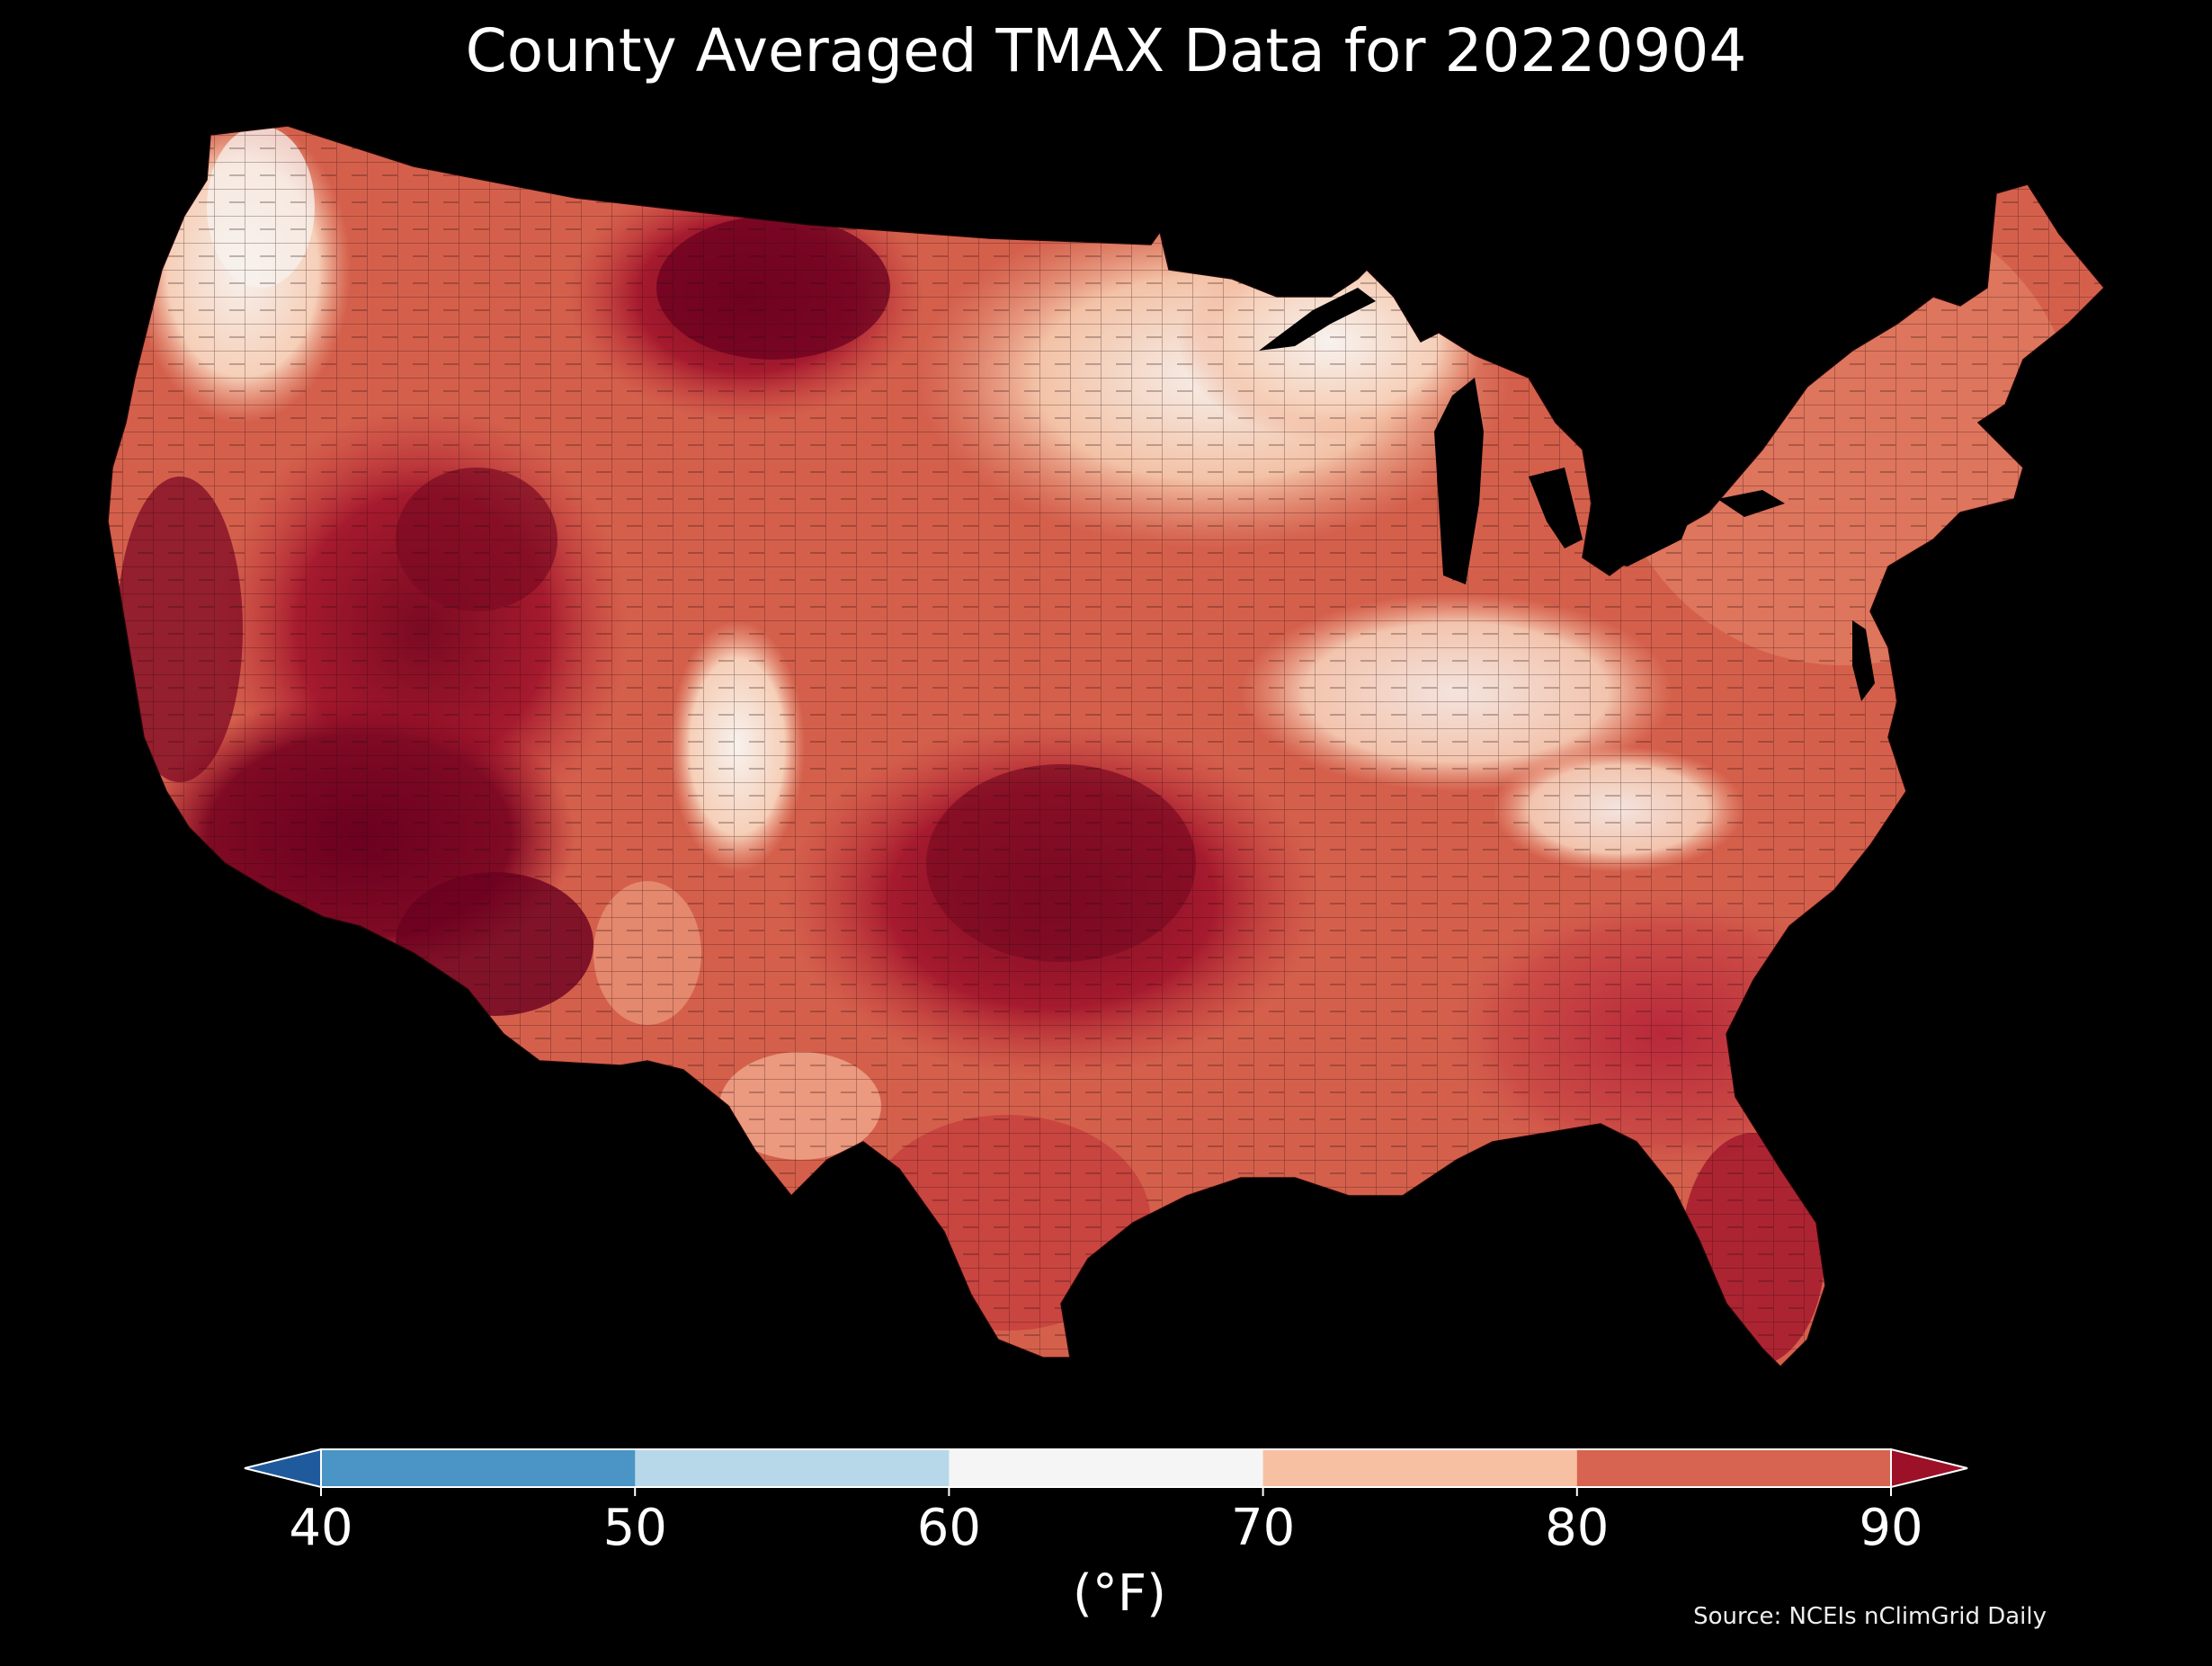 This screenshot has width=2212, height=1666. Describe the element at coordinates (1577, 1528) in the screenshot. I see `colorbar-tick-label: 80` at that location.